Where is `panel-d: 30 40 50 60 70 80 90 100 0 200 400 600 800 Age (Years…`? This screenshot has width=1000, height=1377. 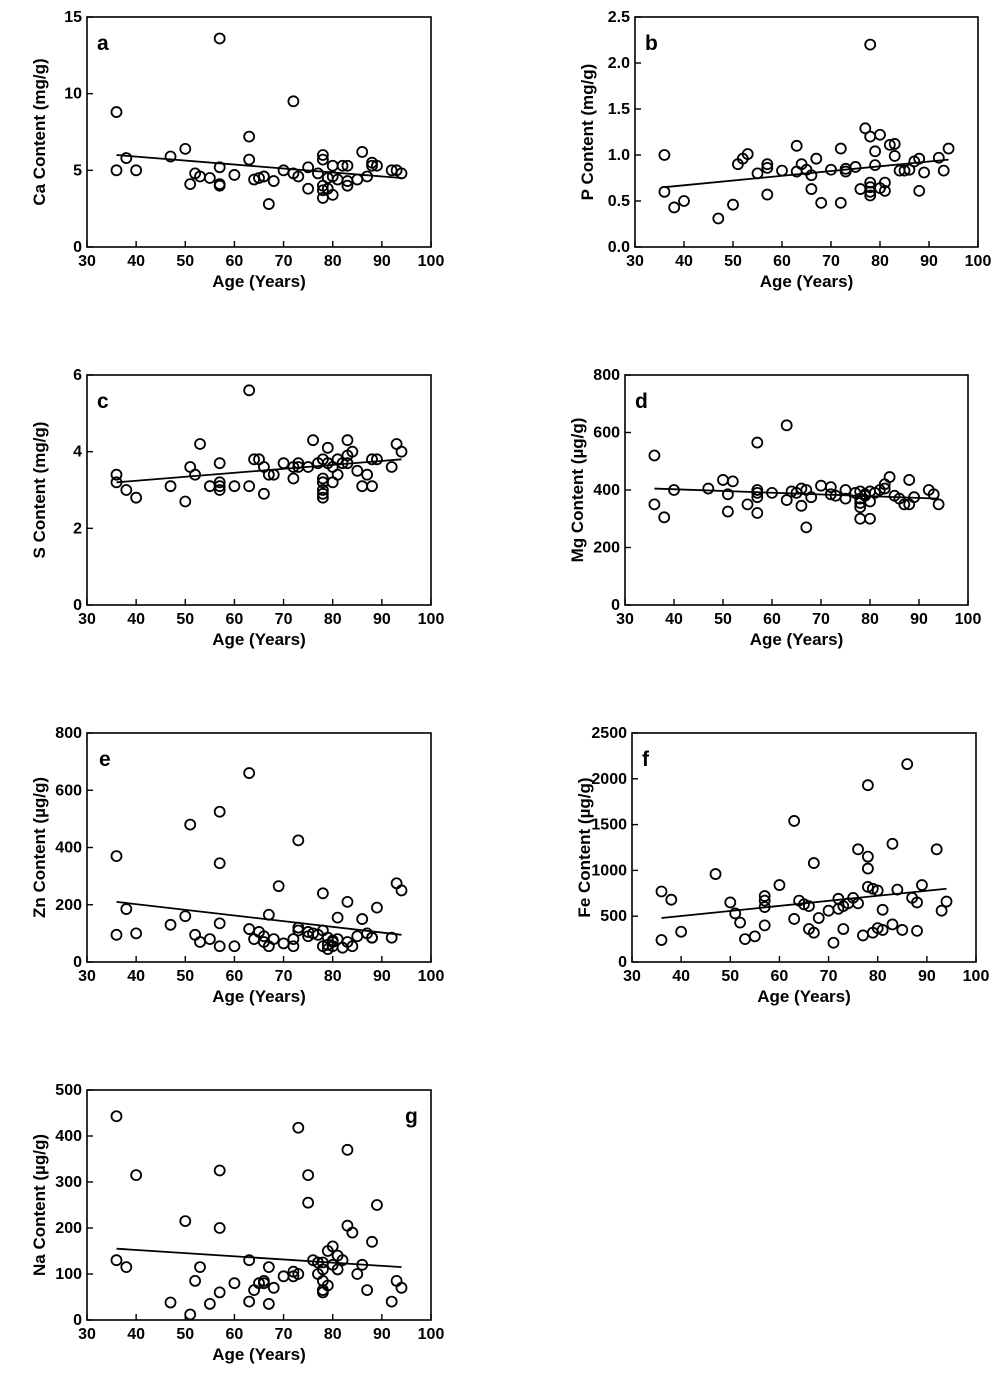
panel-d: 30 40 50 60 70 80 90 100 0 200 400 600 800 Age (Years… is located at coordinates (774, 508).